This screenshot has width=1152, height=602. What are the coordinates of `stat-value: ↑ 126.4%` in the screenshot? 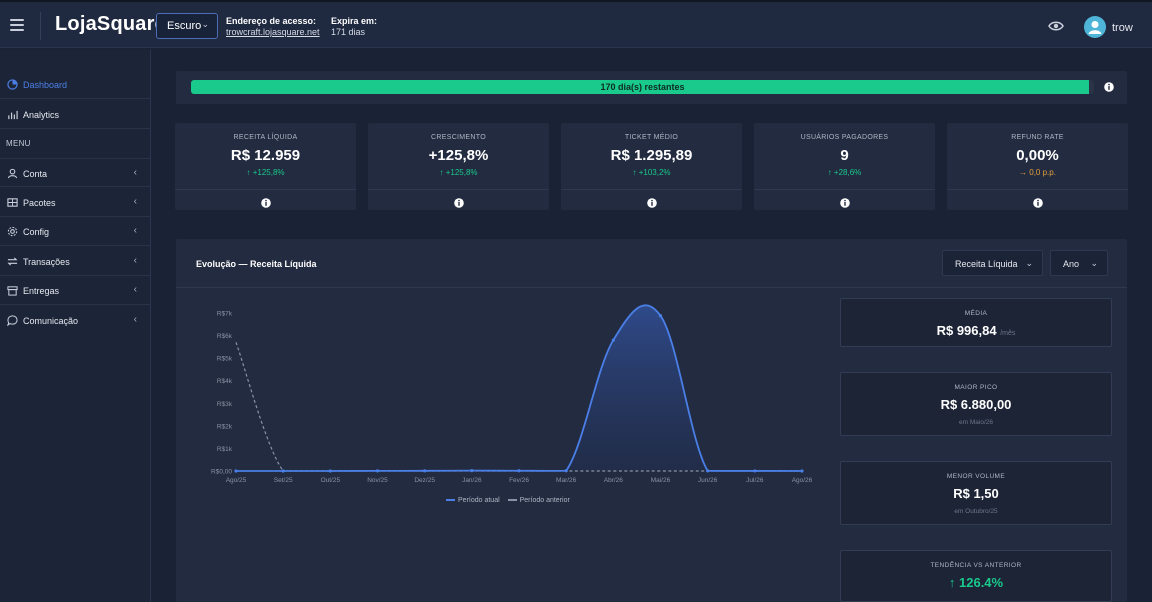 It's located at (976, 582).